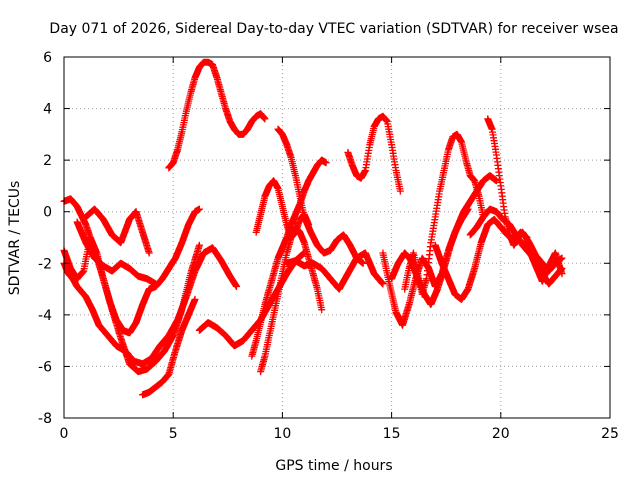  What do you see at coordinates (64, 434) in the screenshot?
I see `x-tick-label: 0` at bounding box center [64, 434].